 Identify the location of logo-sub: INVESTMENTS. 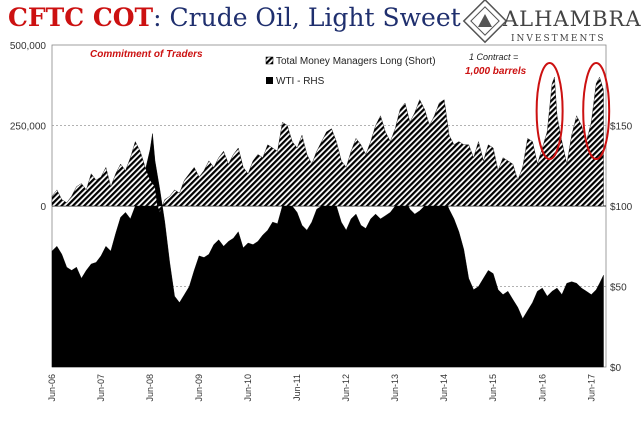
(558, 39).